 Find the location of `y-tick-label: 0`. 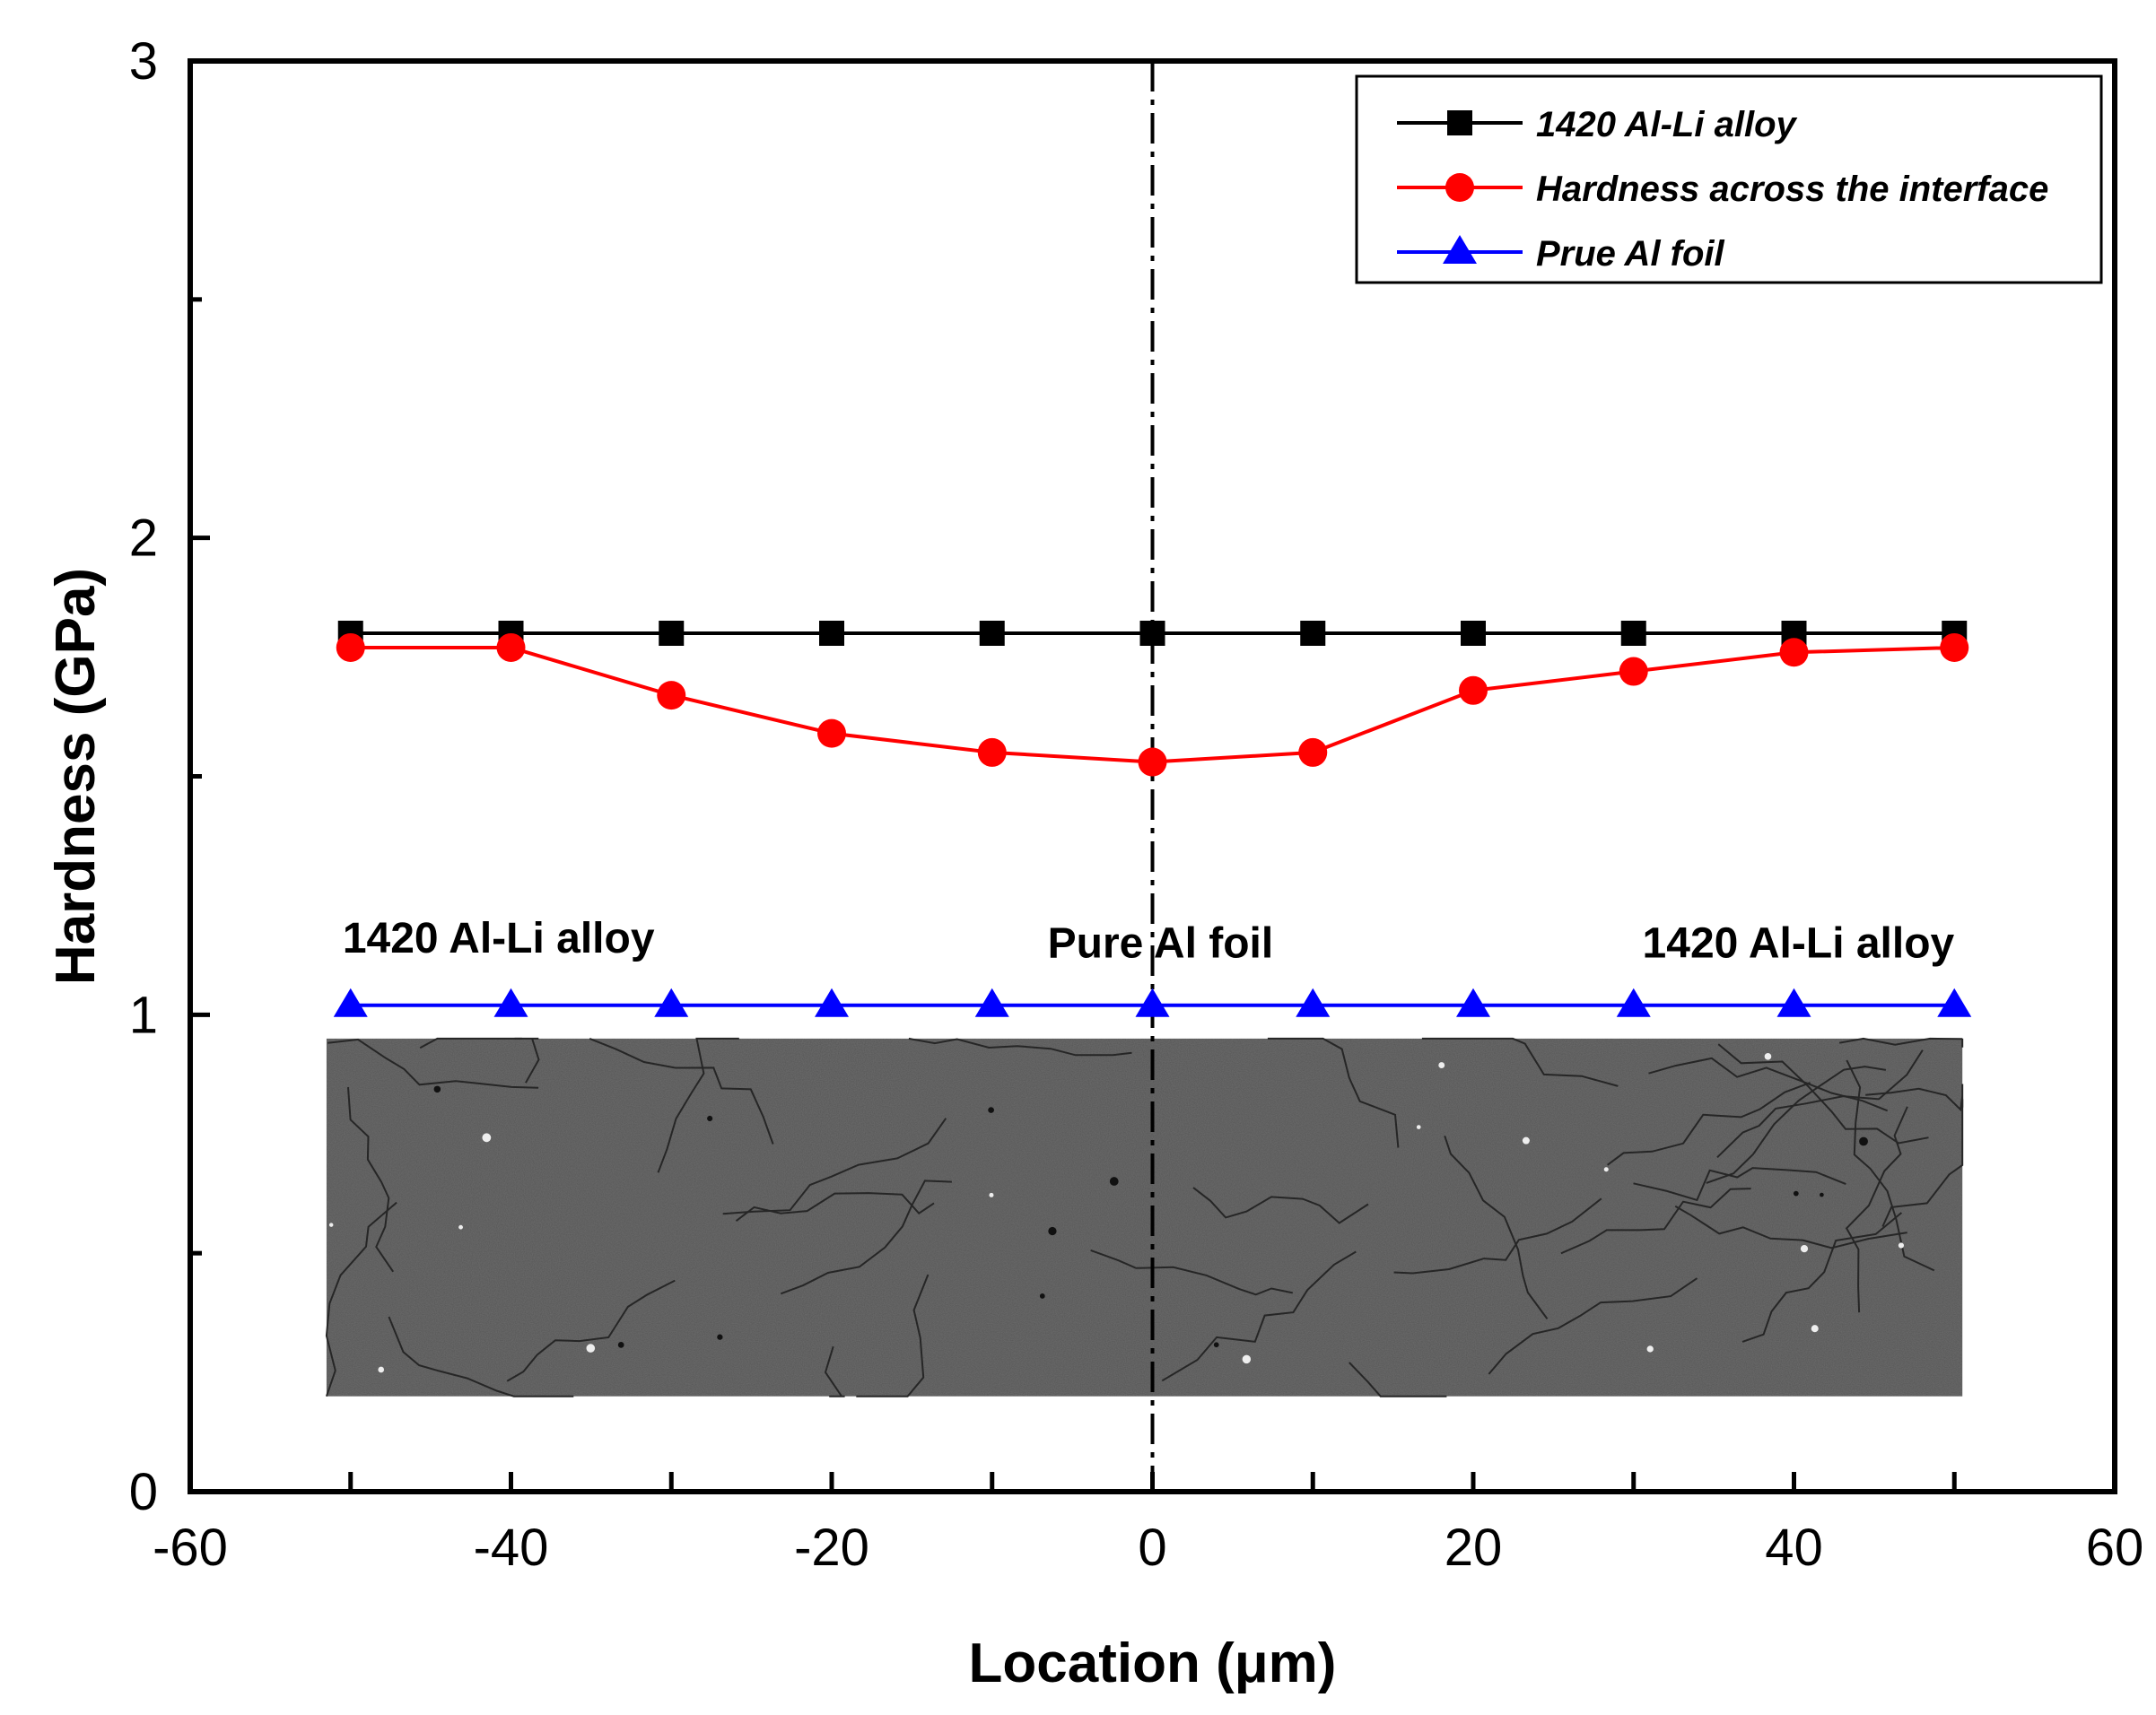

y-tick-label: 0 is located at coordinates (143, 1492).